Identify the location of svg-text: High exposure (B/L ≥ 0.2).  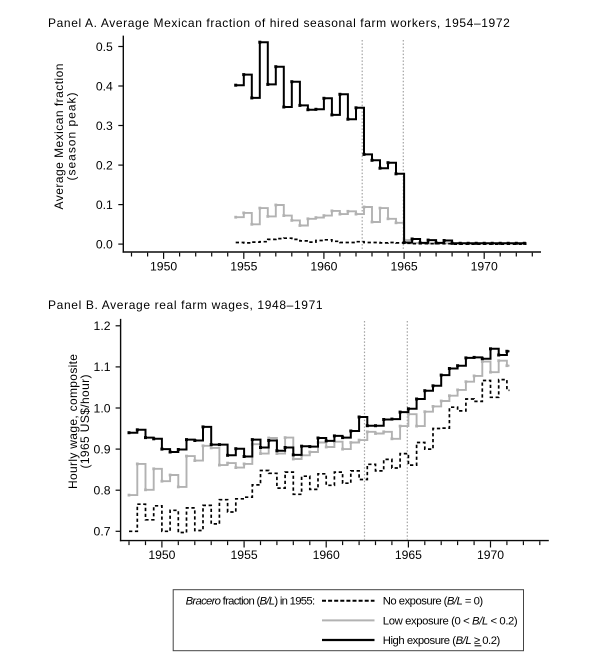
(442, 641).